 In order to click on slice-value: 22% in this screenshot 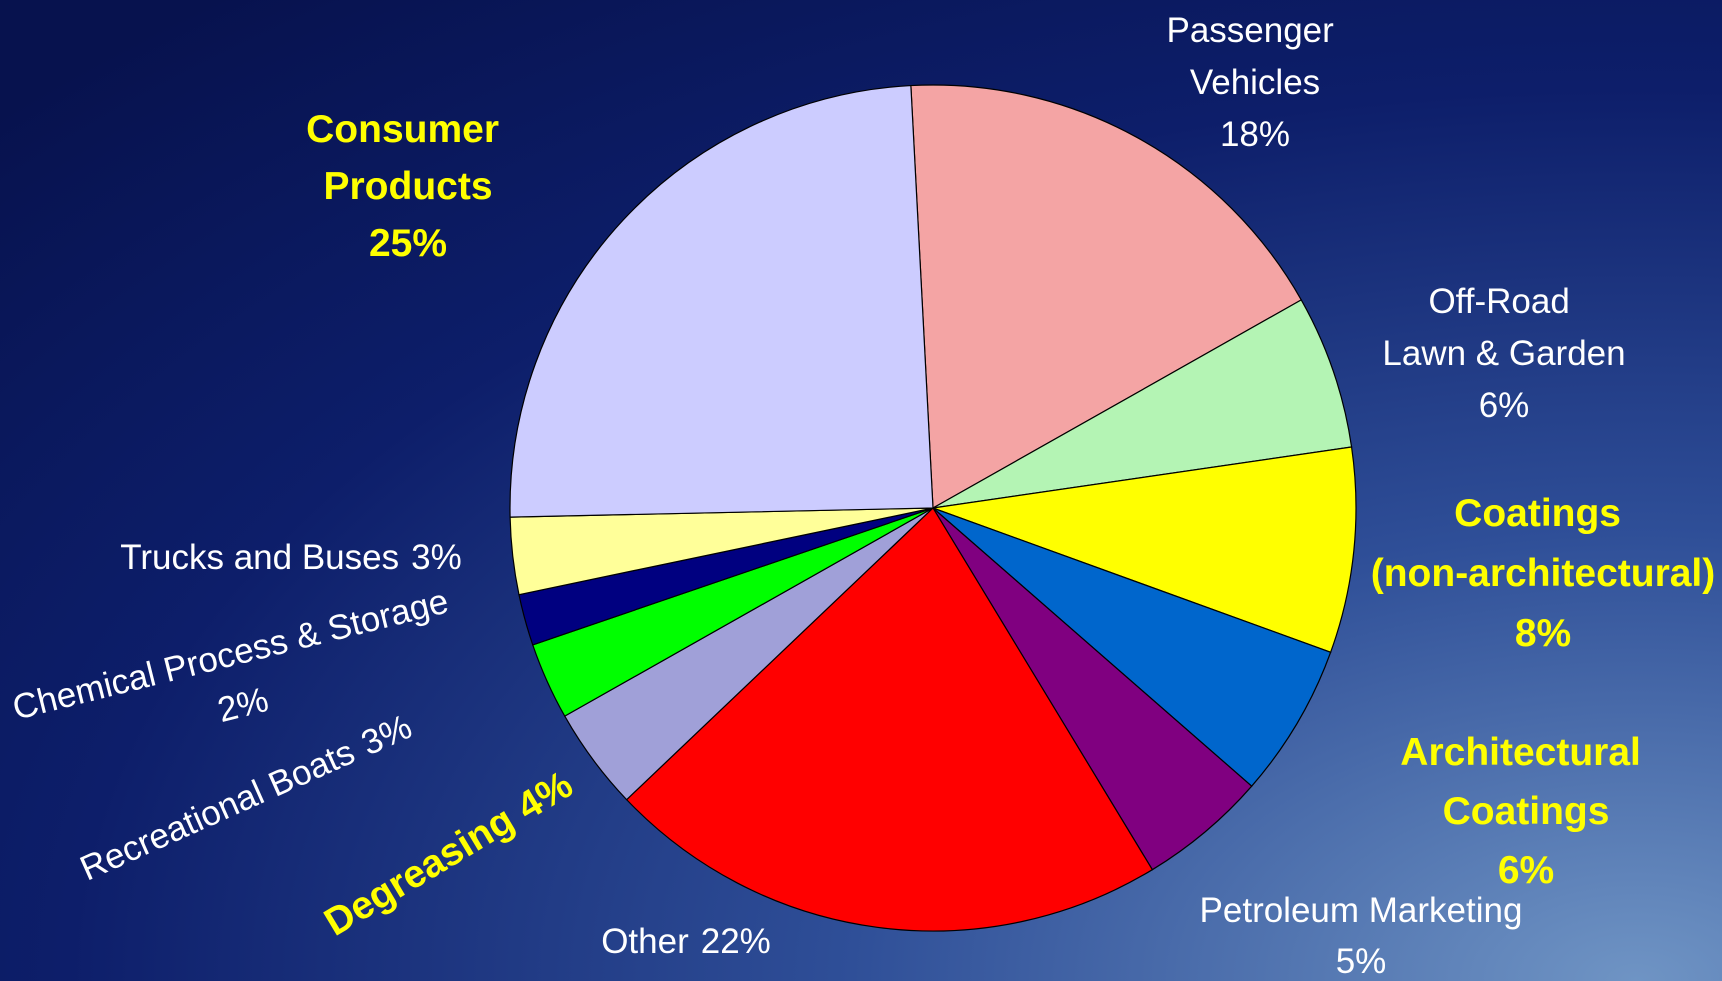, I will do `click(736, 941)`.